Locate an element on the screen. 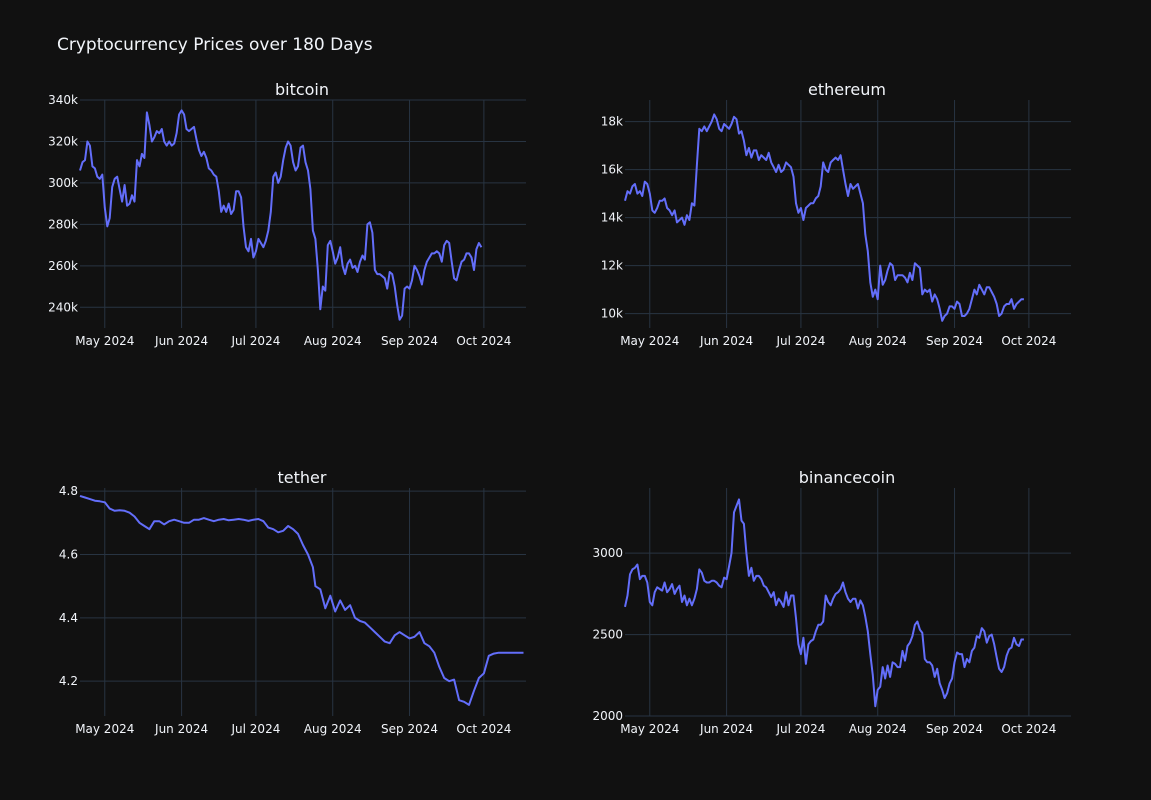 The image size is (1151, 800). y-tick-label: 4.6 is located at coordinates (68, 555).